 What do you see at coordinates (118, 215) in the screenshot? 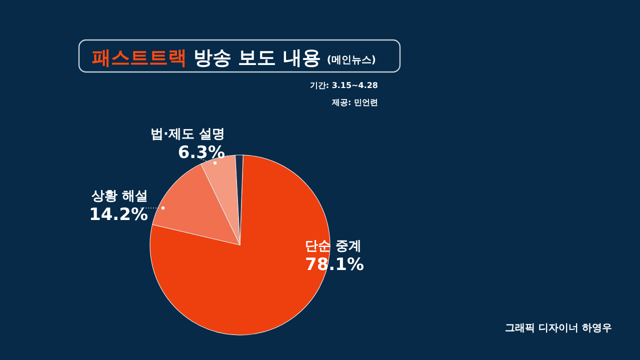
I see `data-label: 14.2%` at bounding box center [118, 215].